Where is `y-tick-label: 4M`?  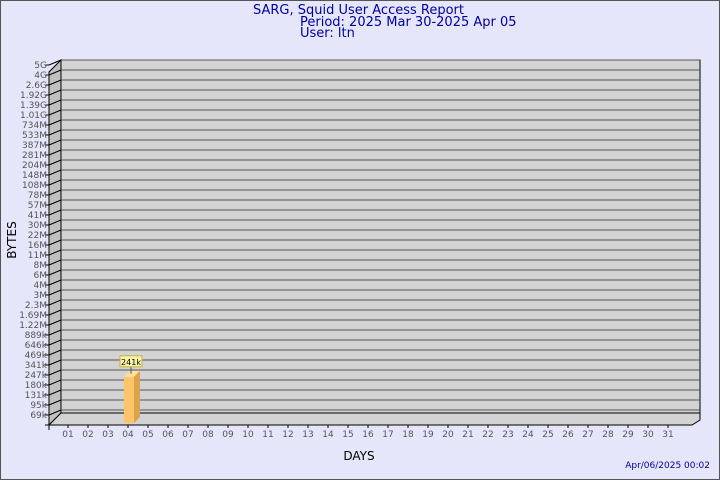
y-tick-label: 4M is located at coordinates (41, 286).